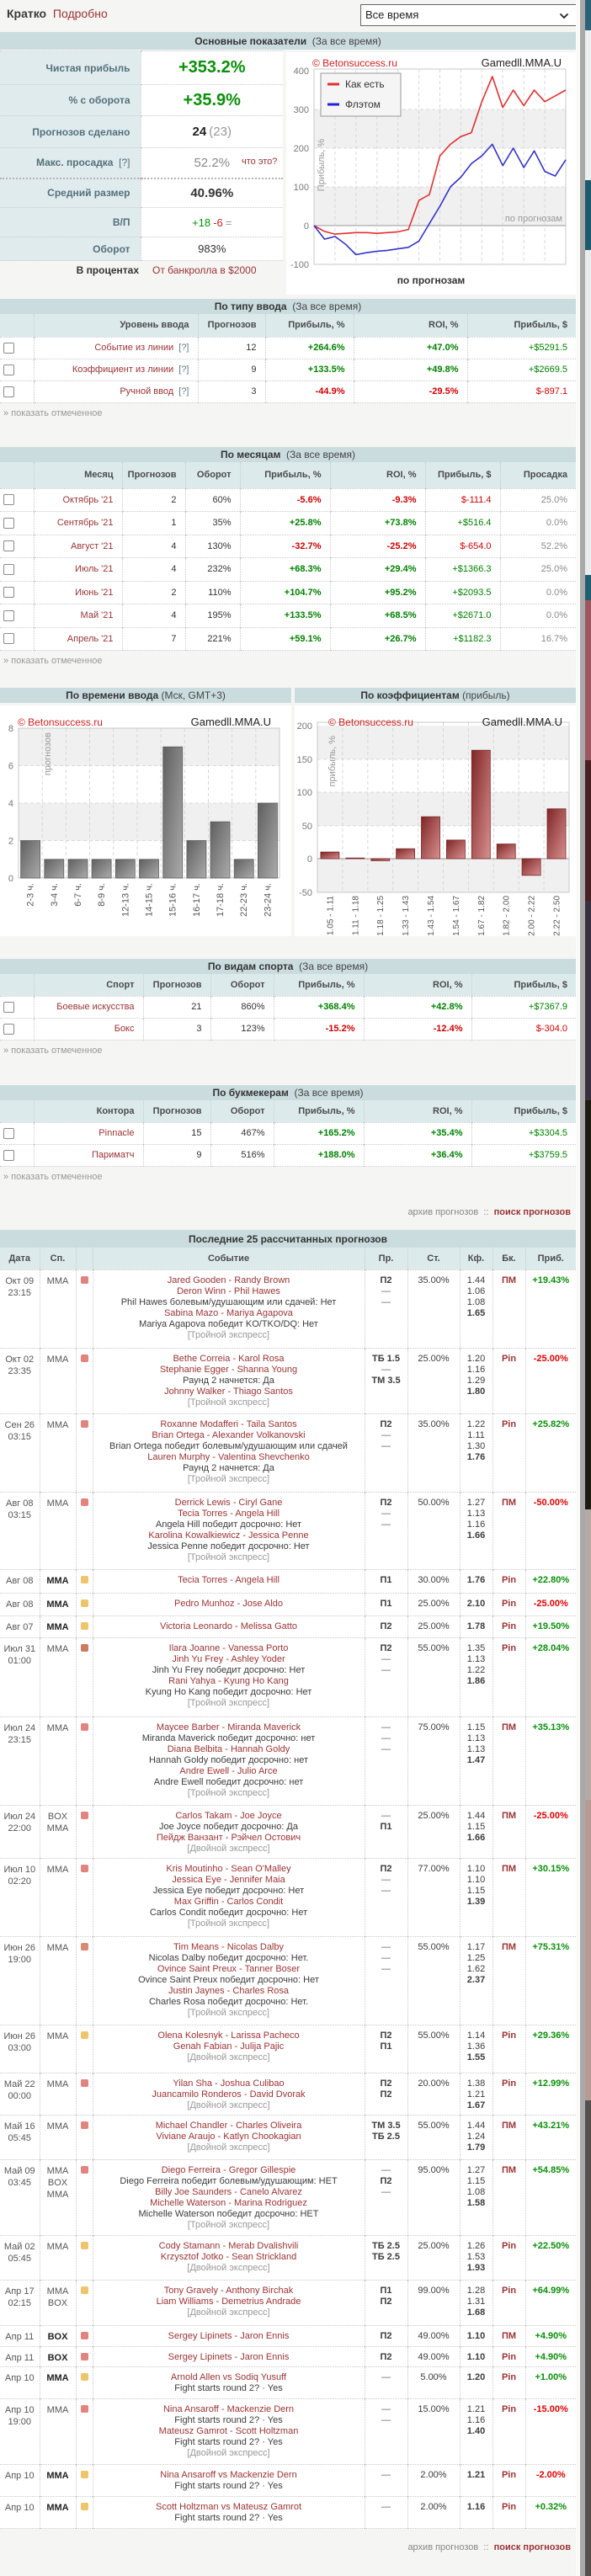 This screenshot has height=2576, width=591. I want to click on svg-text: 15-16 ч., so click(173, 900).